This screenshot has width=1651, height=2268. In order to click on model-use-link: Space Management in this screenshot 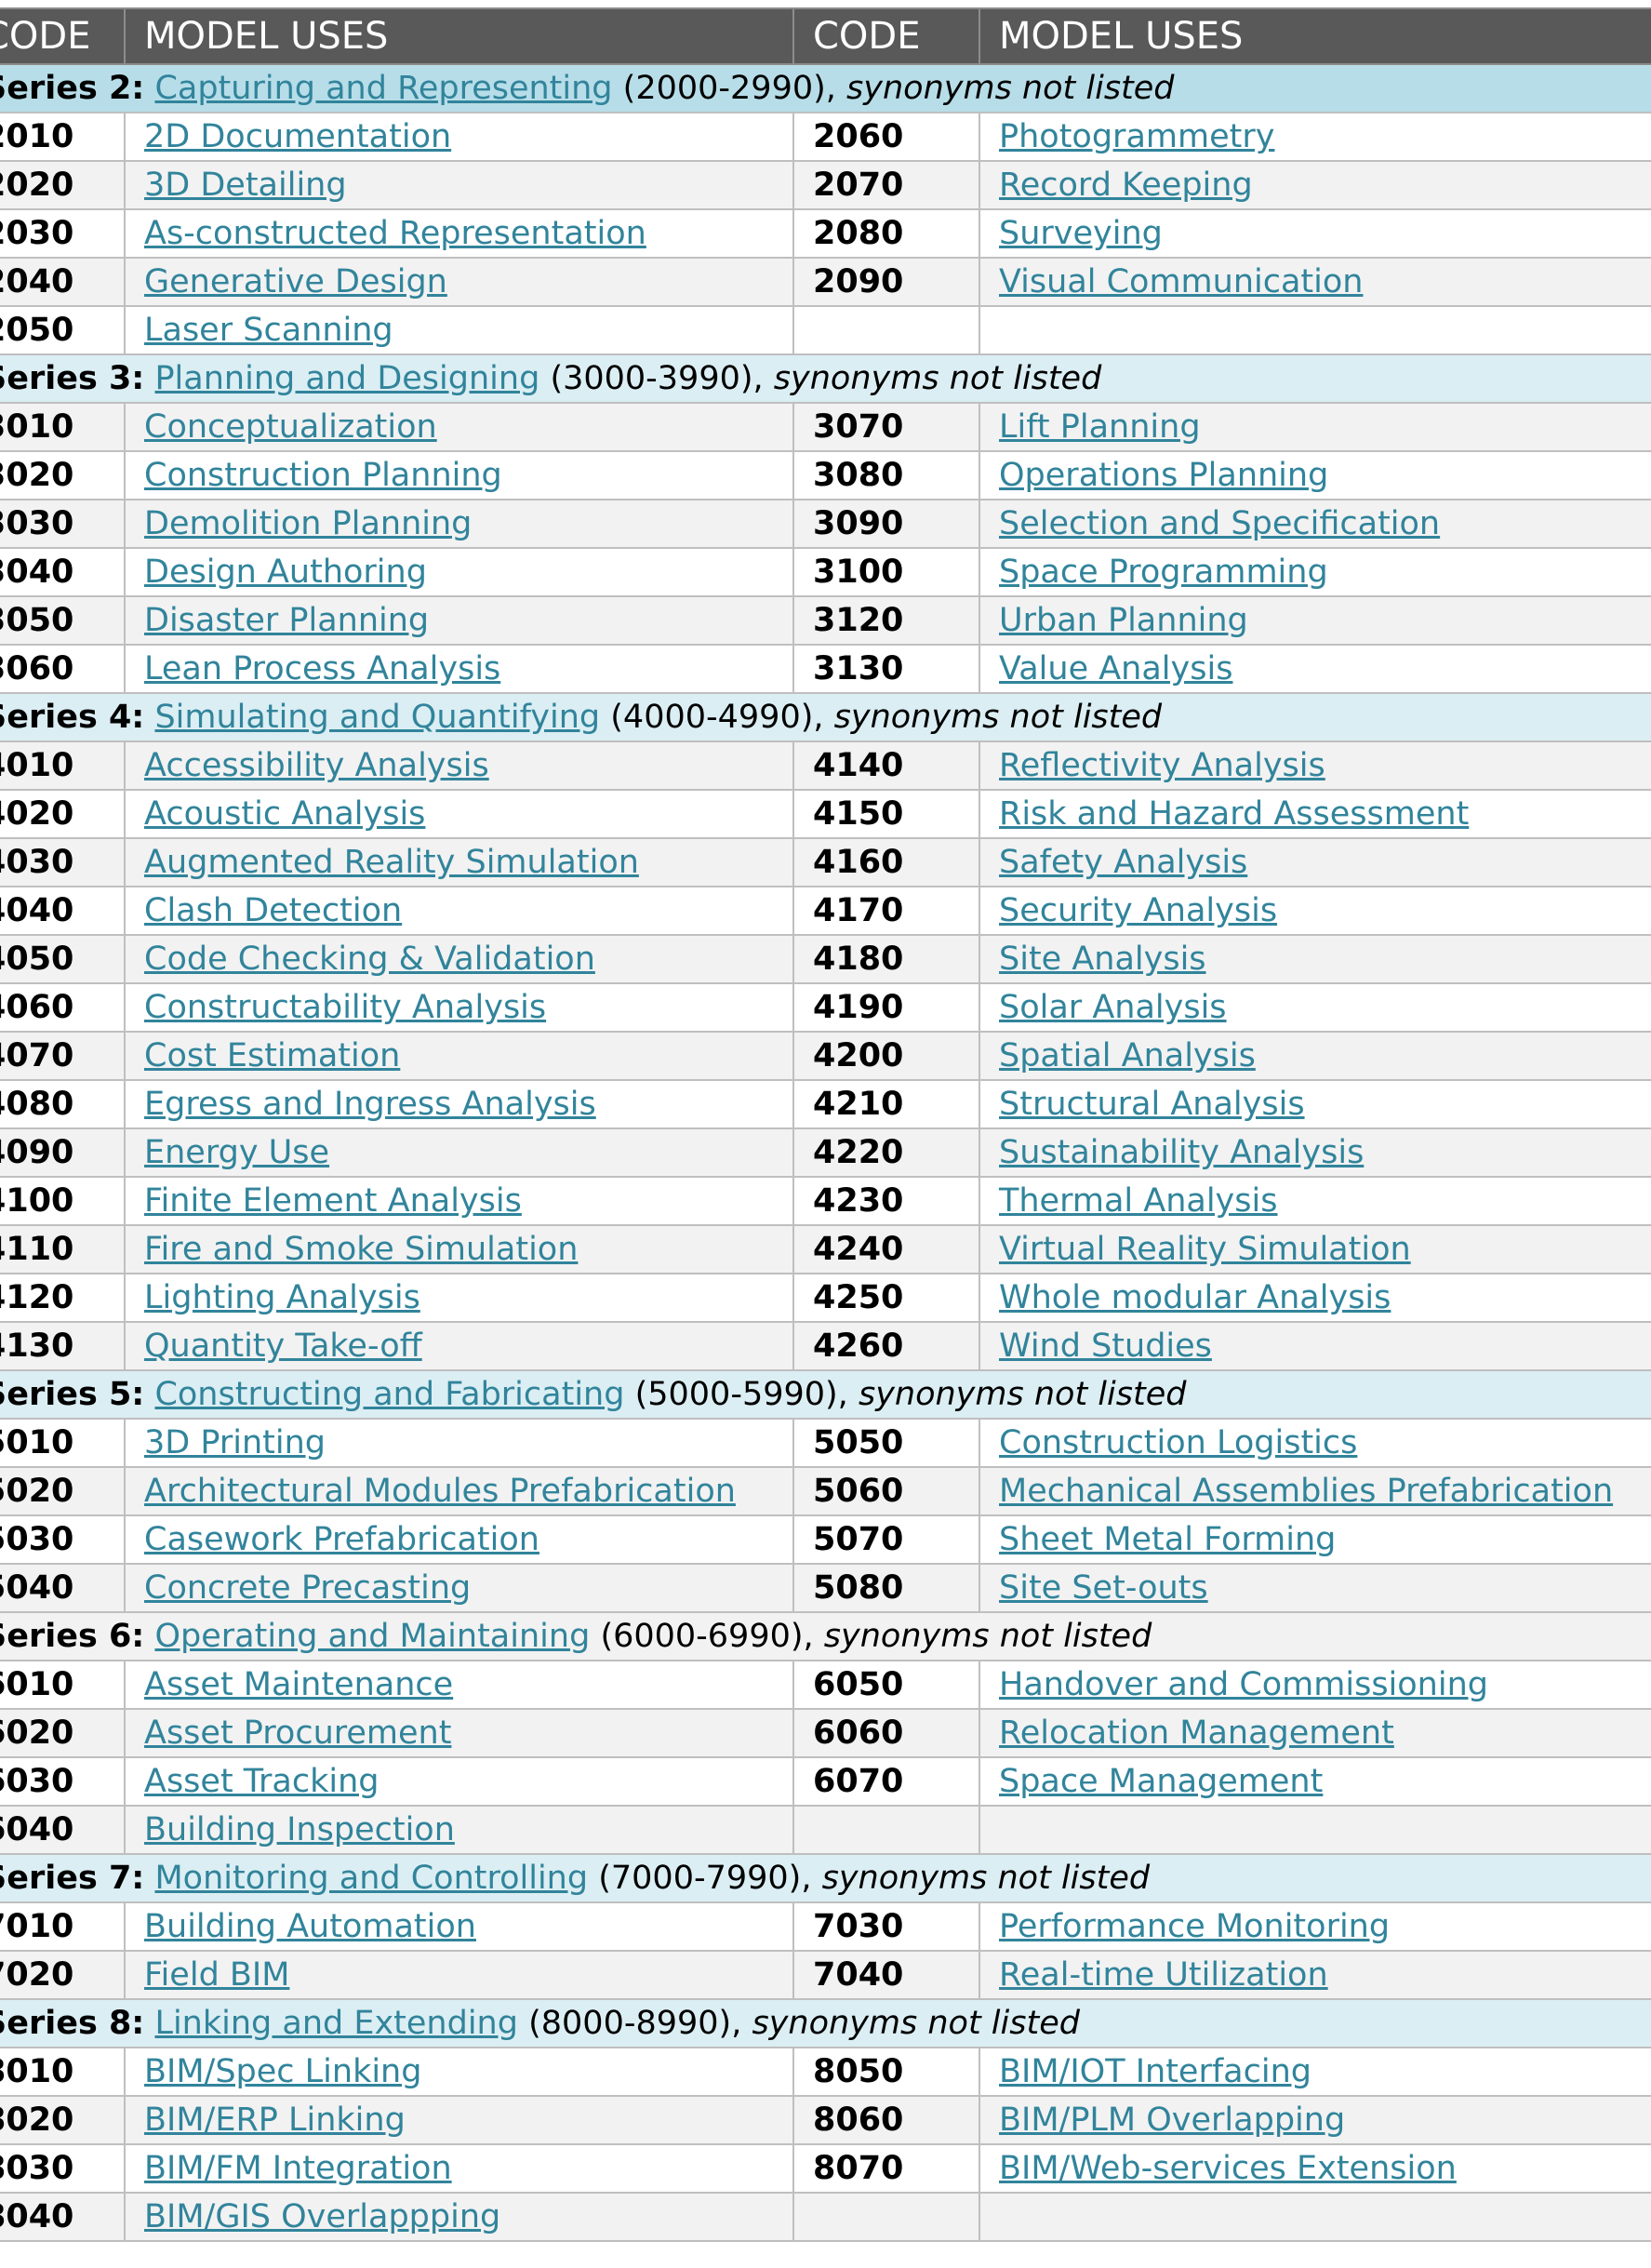, I will do `click(1161, 1781)`.